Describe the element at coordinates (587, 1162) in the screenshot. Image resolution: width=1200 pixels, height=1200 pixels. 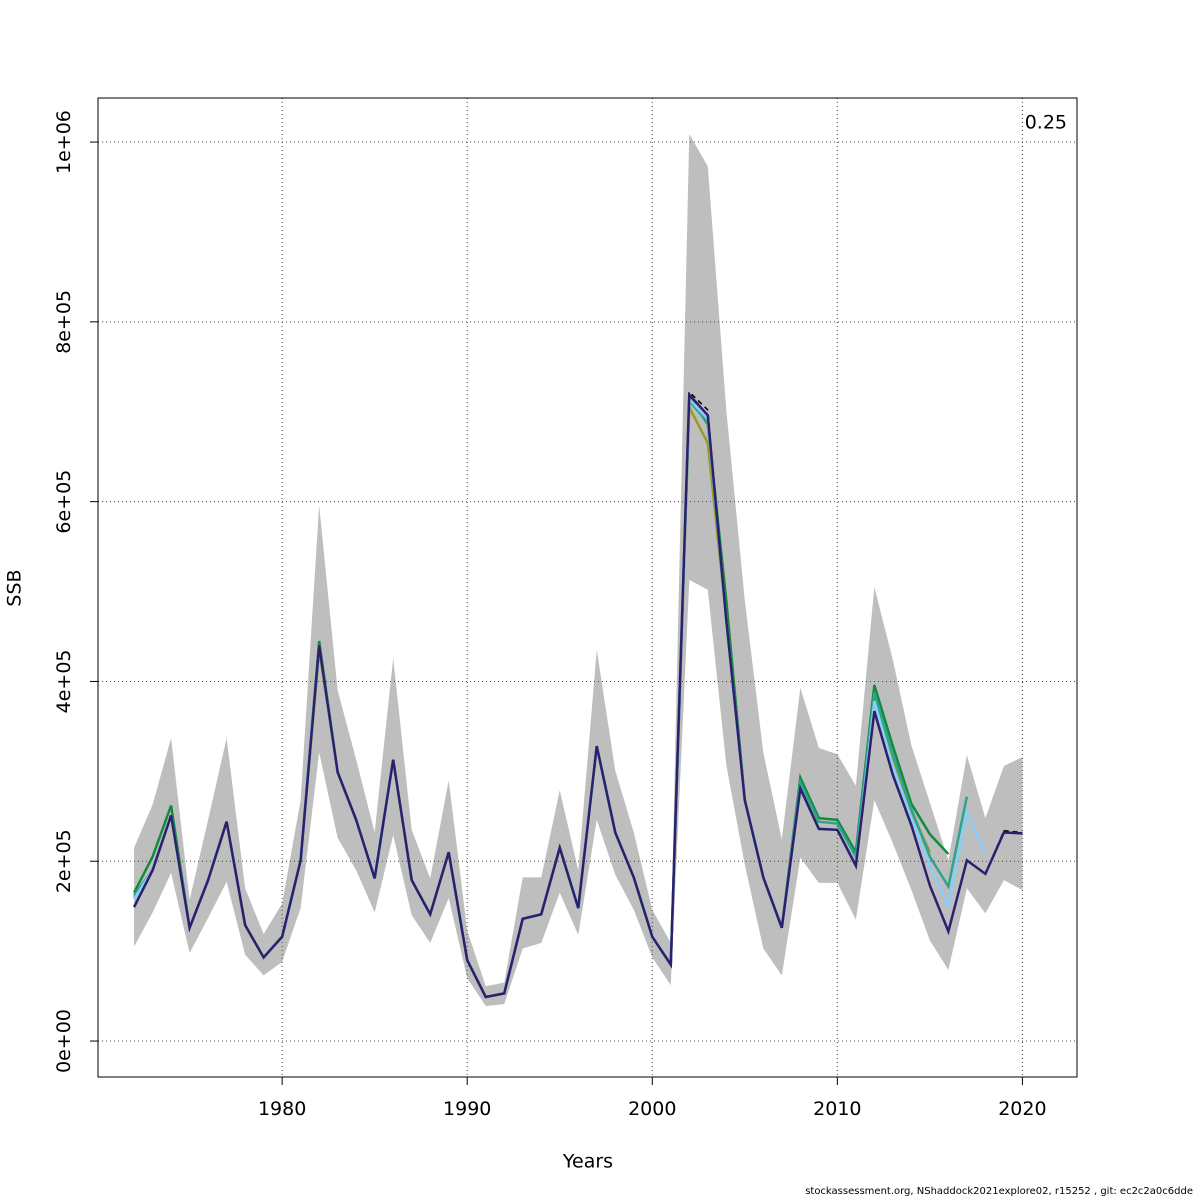
I see `x-axis-label: Years` at that location.